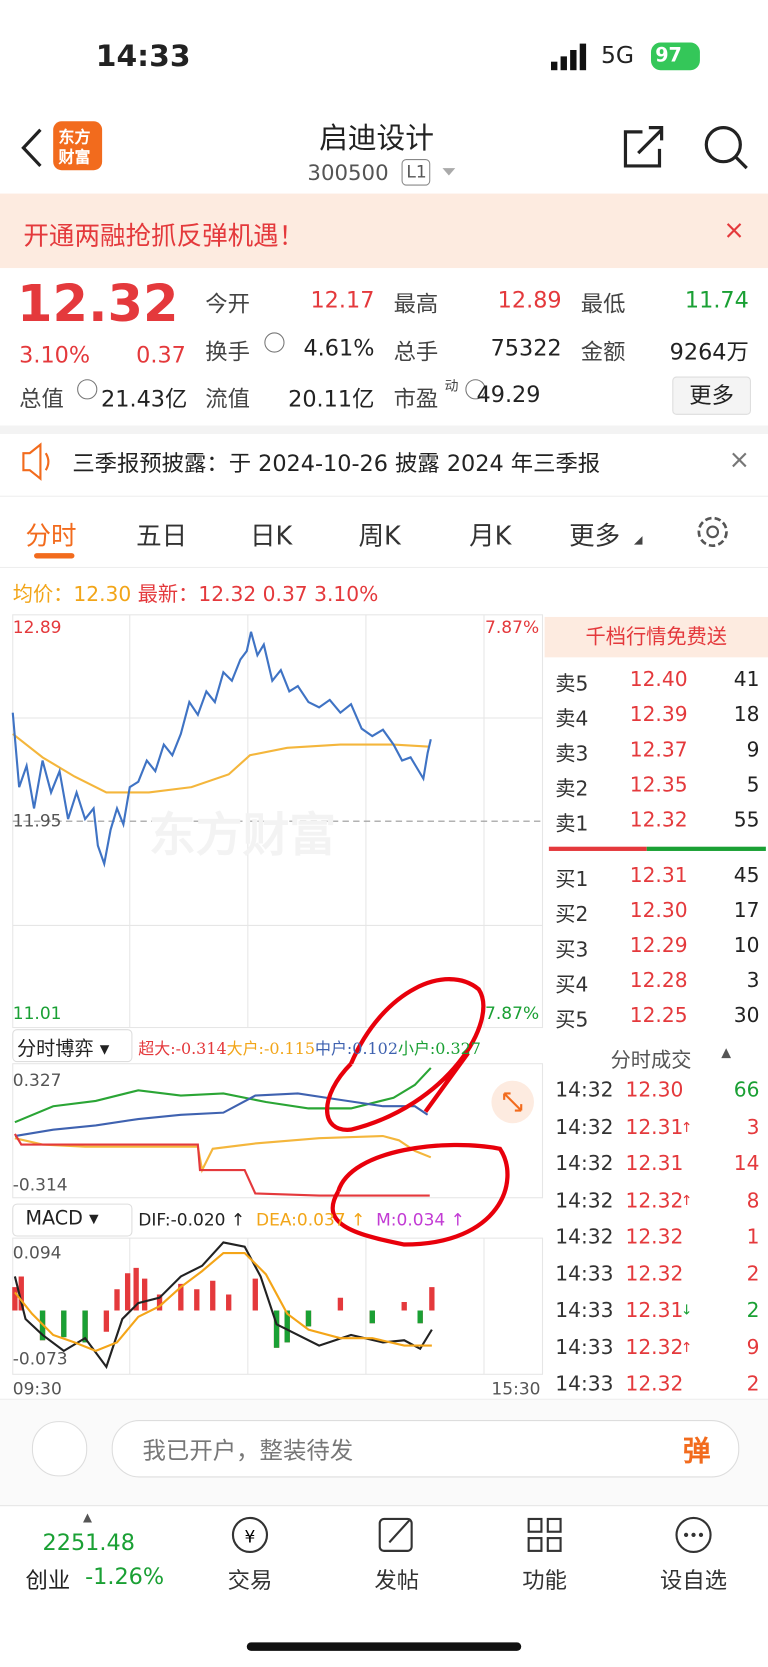 The image size is (768, 1667). I want to click on legend: DEA:0.037 ↑, so click(310, 1219).